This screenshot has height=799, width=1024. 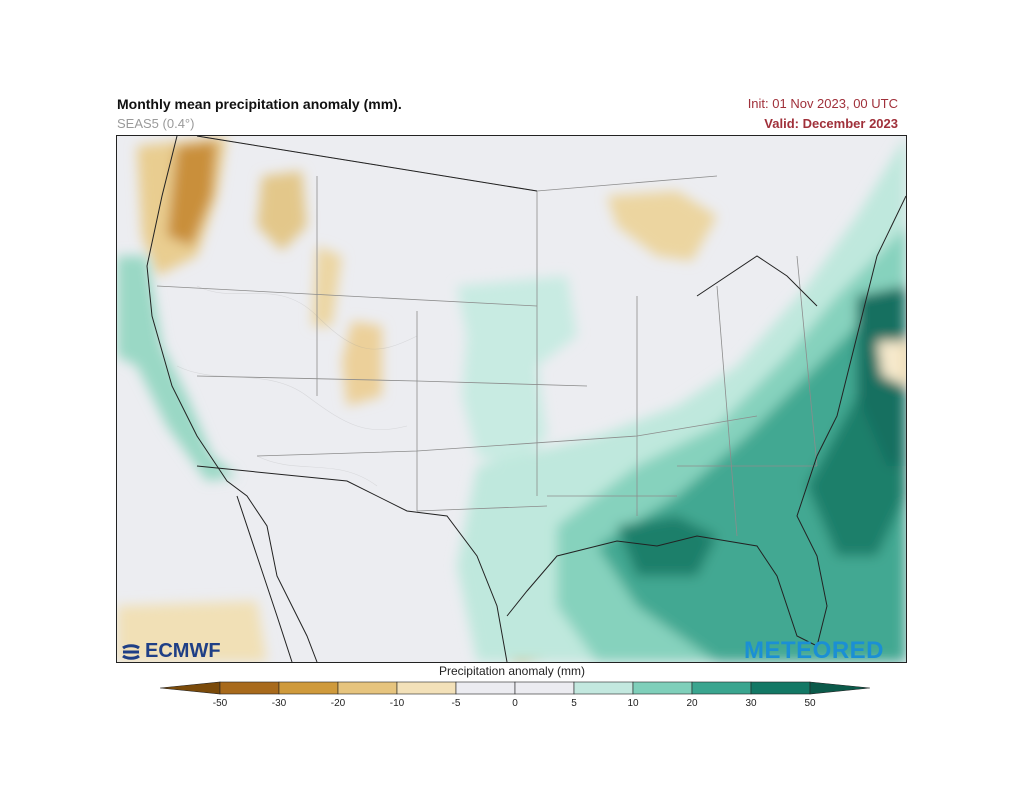 What do you see at coordinates (574, 703) in the screenshot?
I see `colorbar-tick-label: 5` at bounding box center [574, 703].